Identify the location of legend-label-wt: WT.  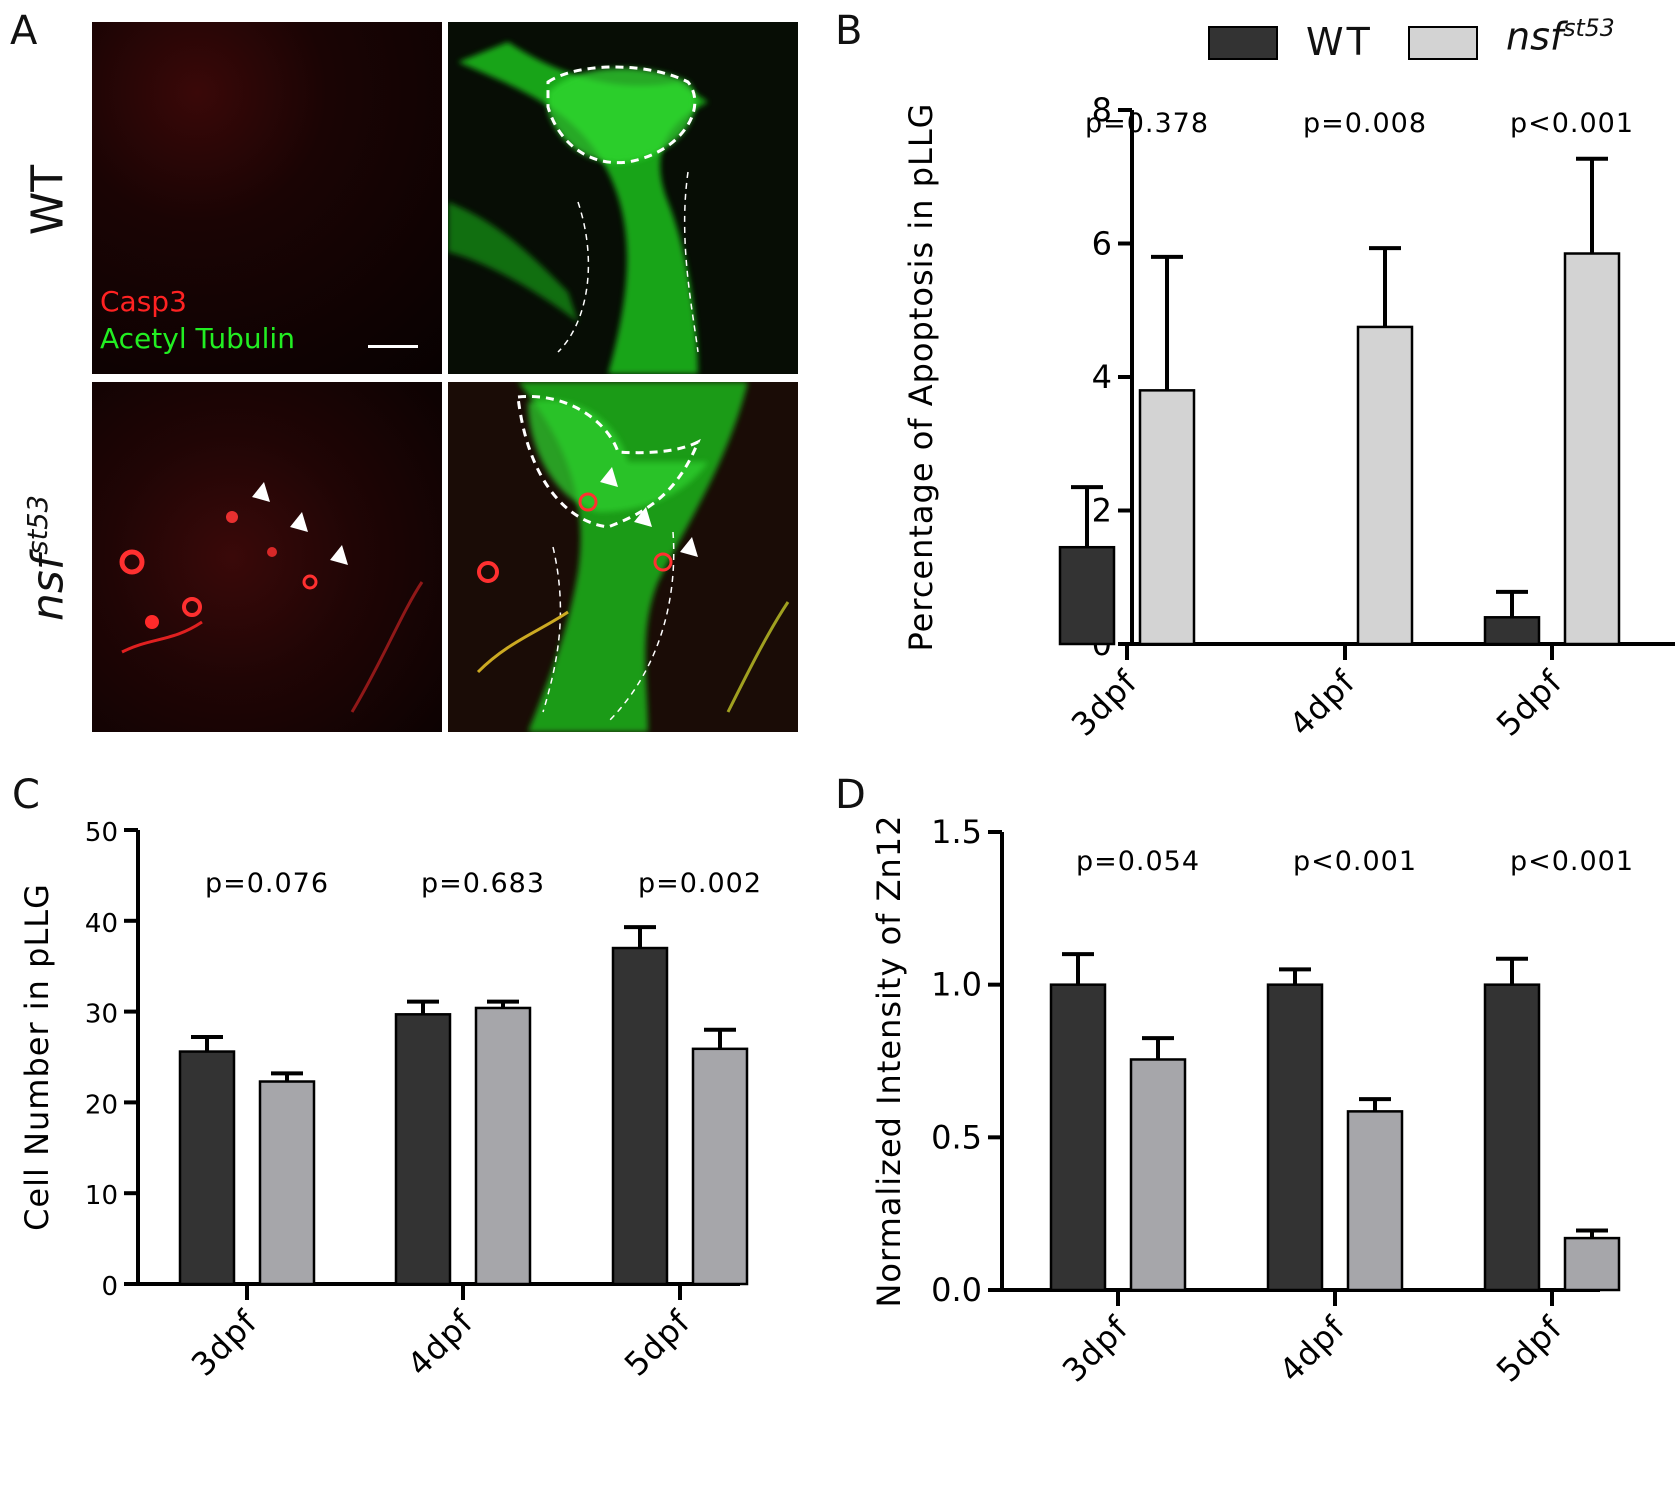
(1339, 42).